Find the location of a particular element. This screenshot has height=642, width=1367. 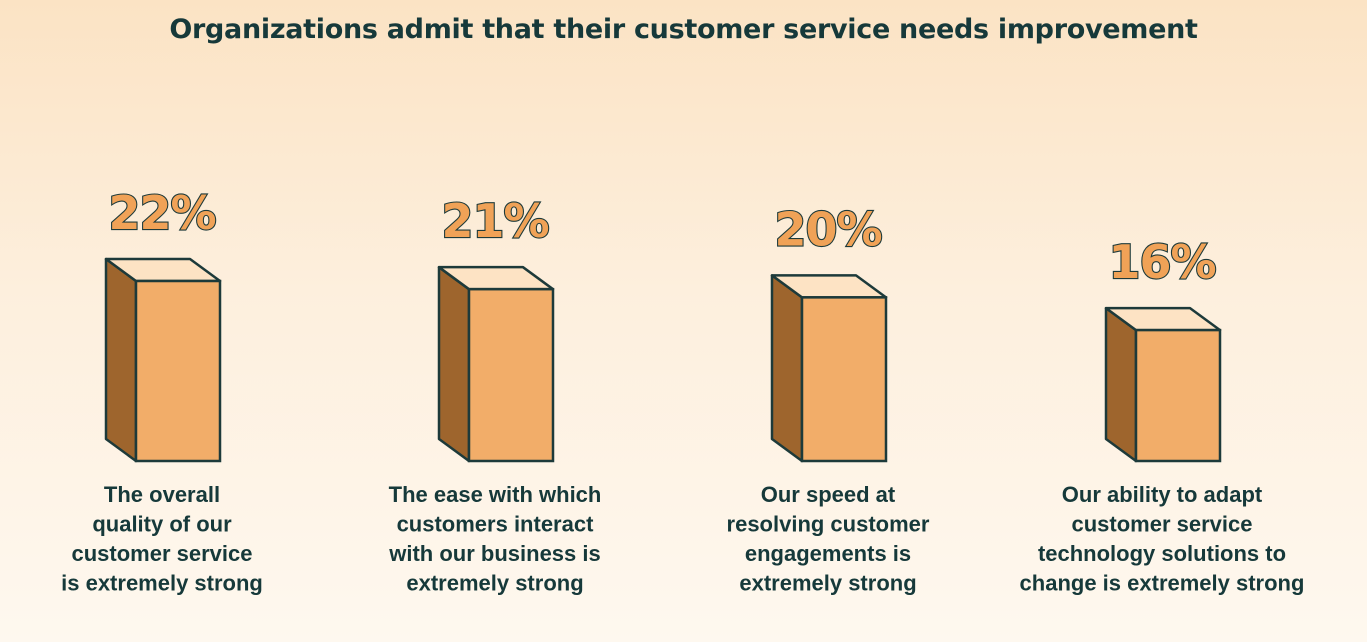

value-label: 16% is located at coordinates (1161, 262).